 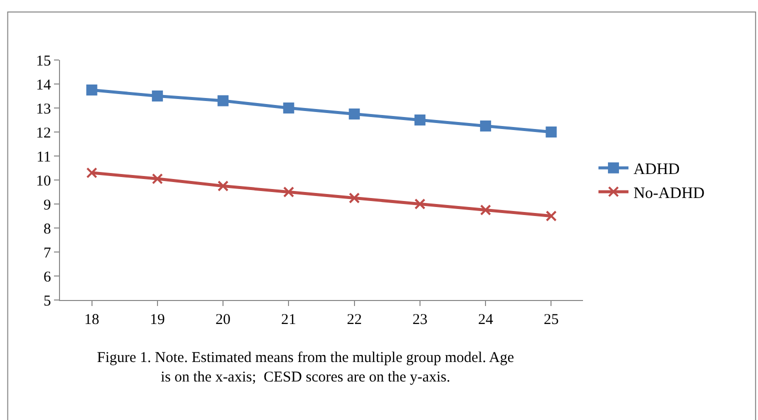 I want to click on x-tick-label: 18, so click(x=92, y=320).